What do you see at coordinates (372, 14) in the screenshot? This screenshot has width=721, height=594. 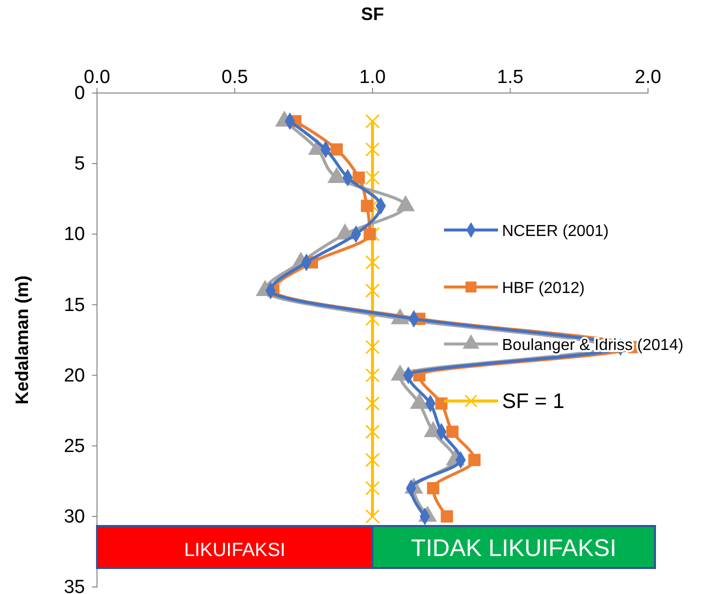 I see `x-axis-title: SF` at bounding box center [372, 14].